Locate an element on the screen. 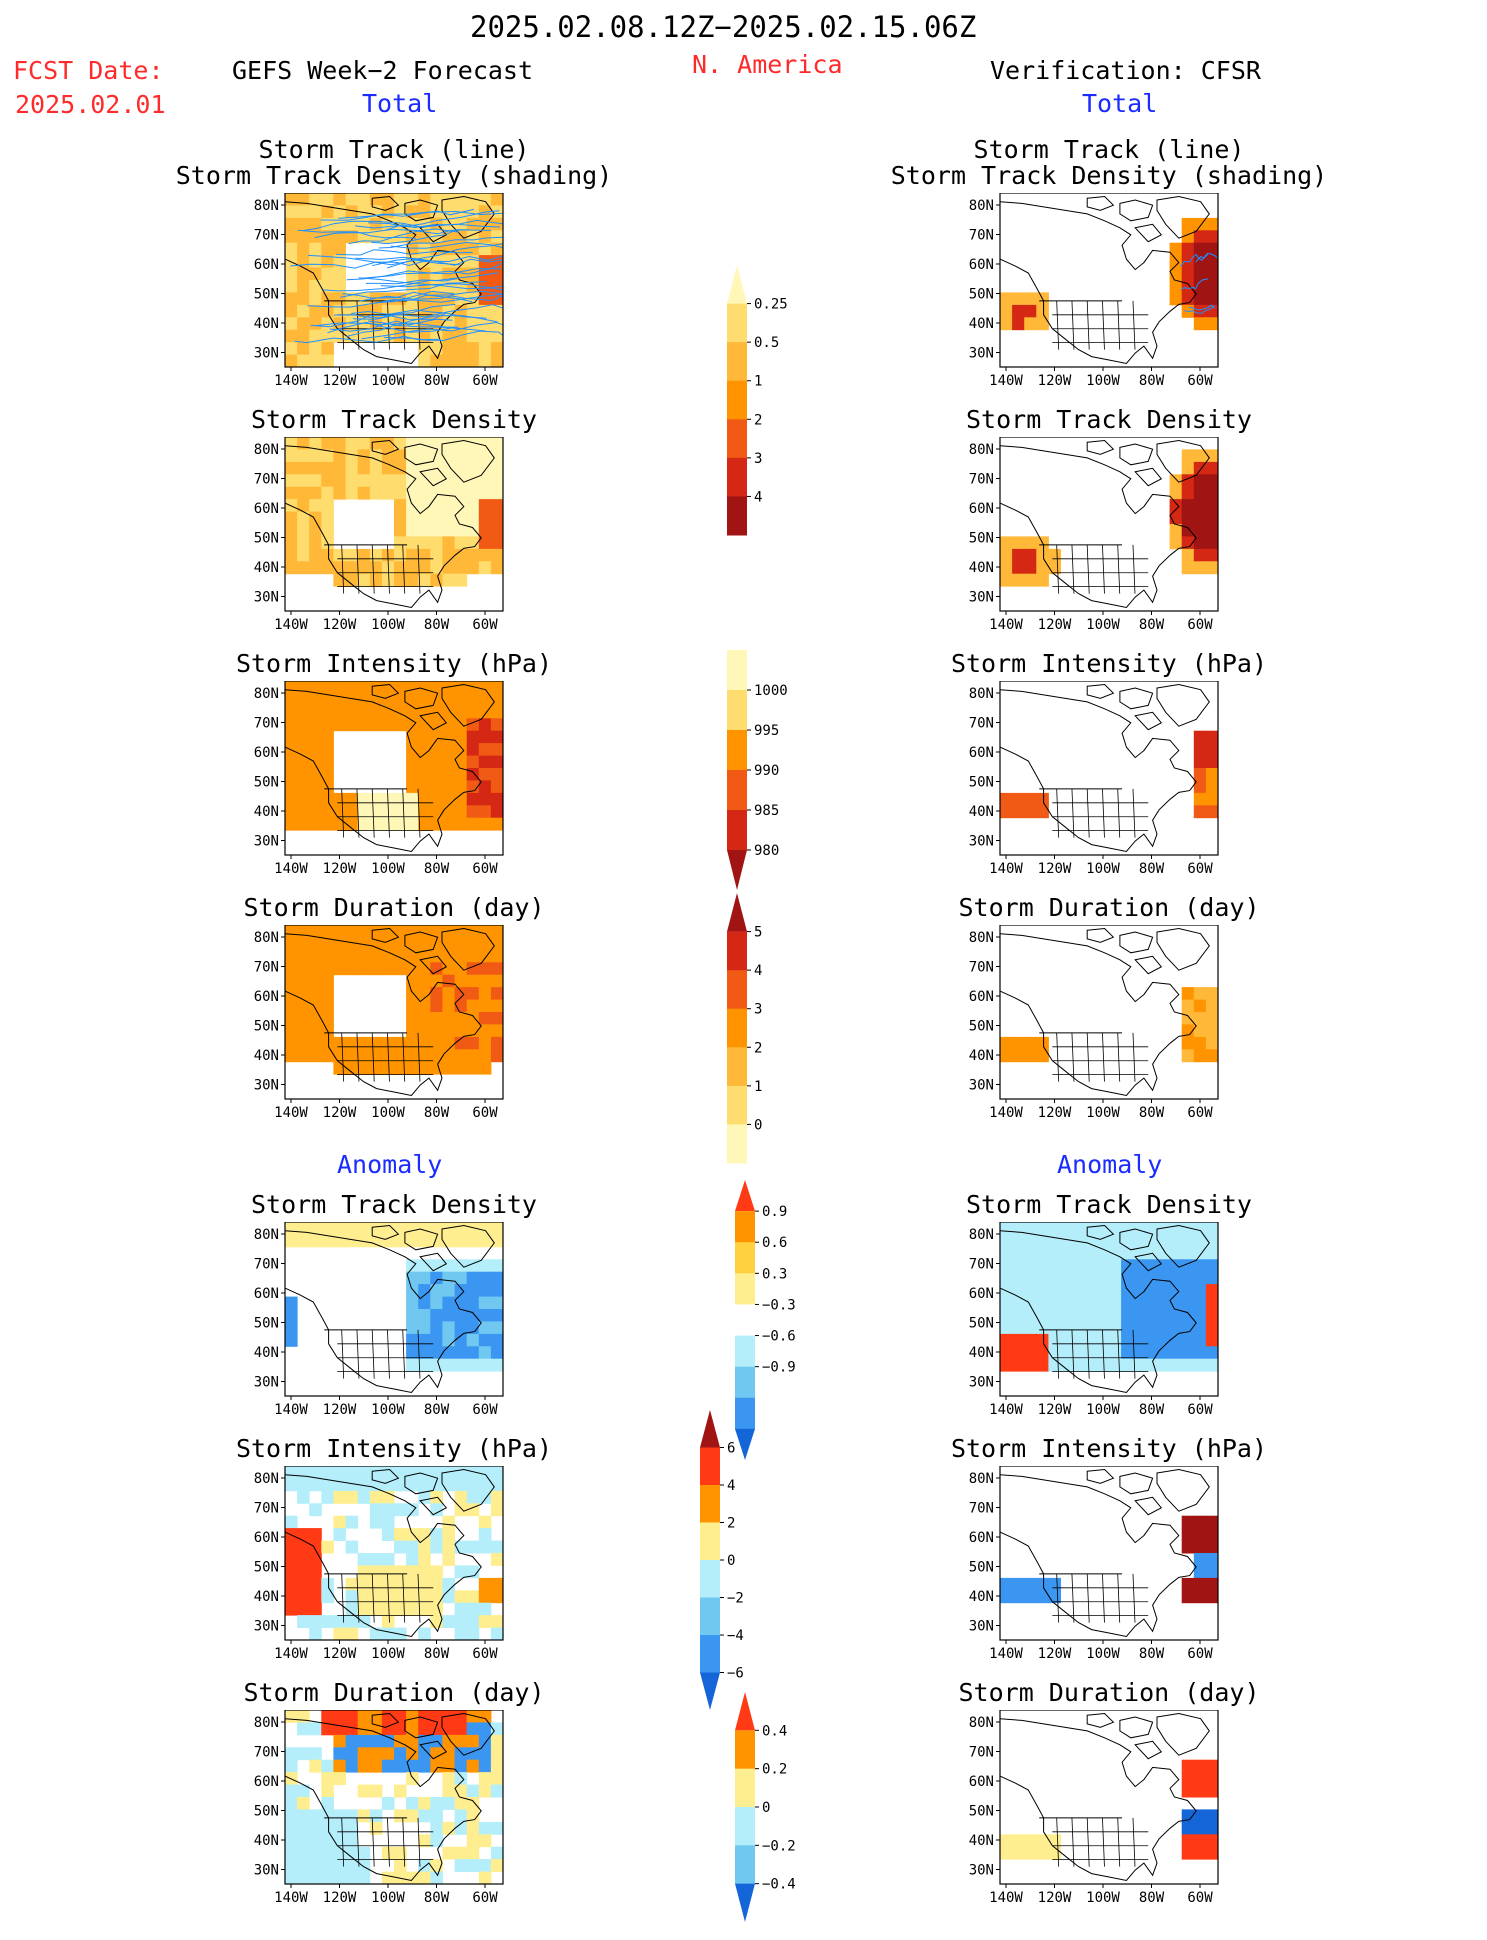 This screenshot has height=1940, width=1487. colorbar-tick-label: 1 is located at coordinates (758, 382).